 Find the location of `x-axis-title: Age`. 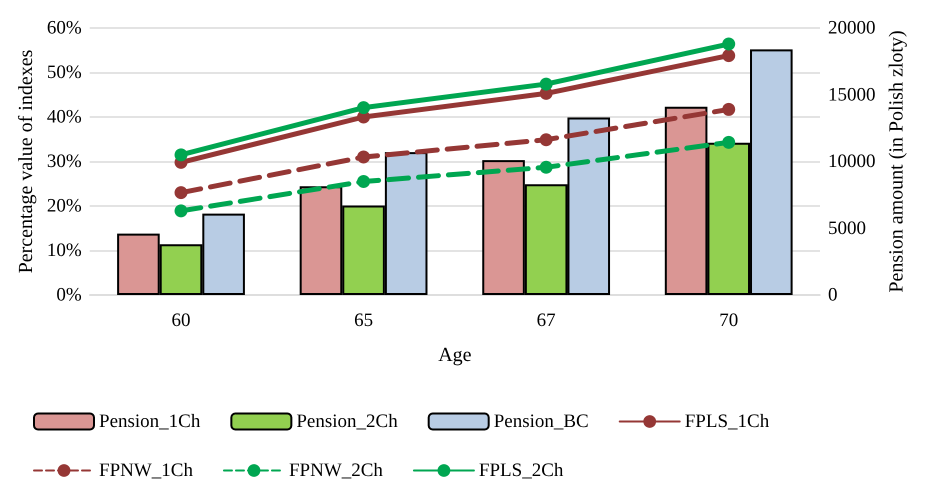

x-axis-title: Age is located at coordinates (455, 355).